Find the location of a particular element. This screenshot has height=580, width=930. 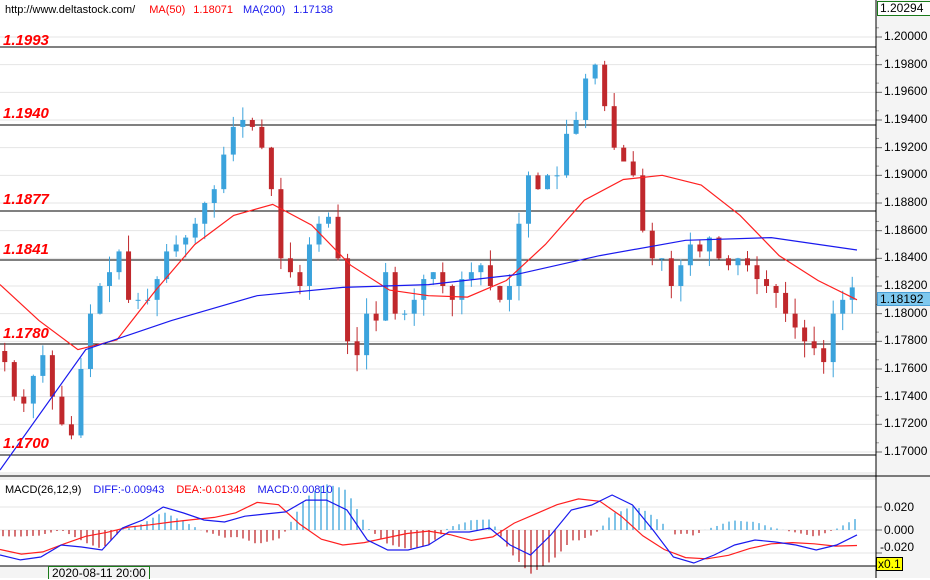

macd-label: MACD(26,12,9) is located at coordinates (43, 490).